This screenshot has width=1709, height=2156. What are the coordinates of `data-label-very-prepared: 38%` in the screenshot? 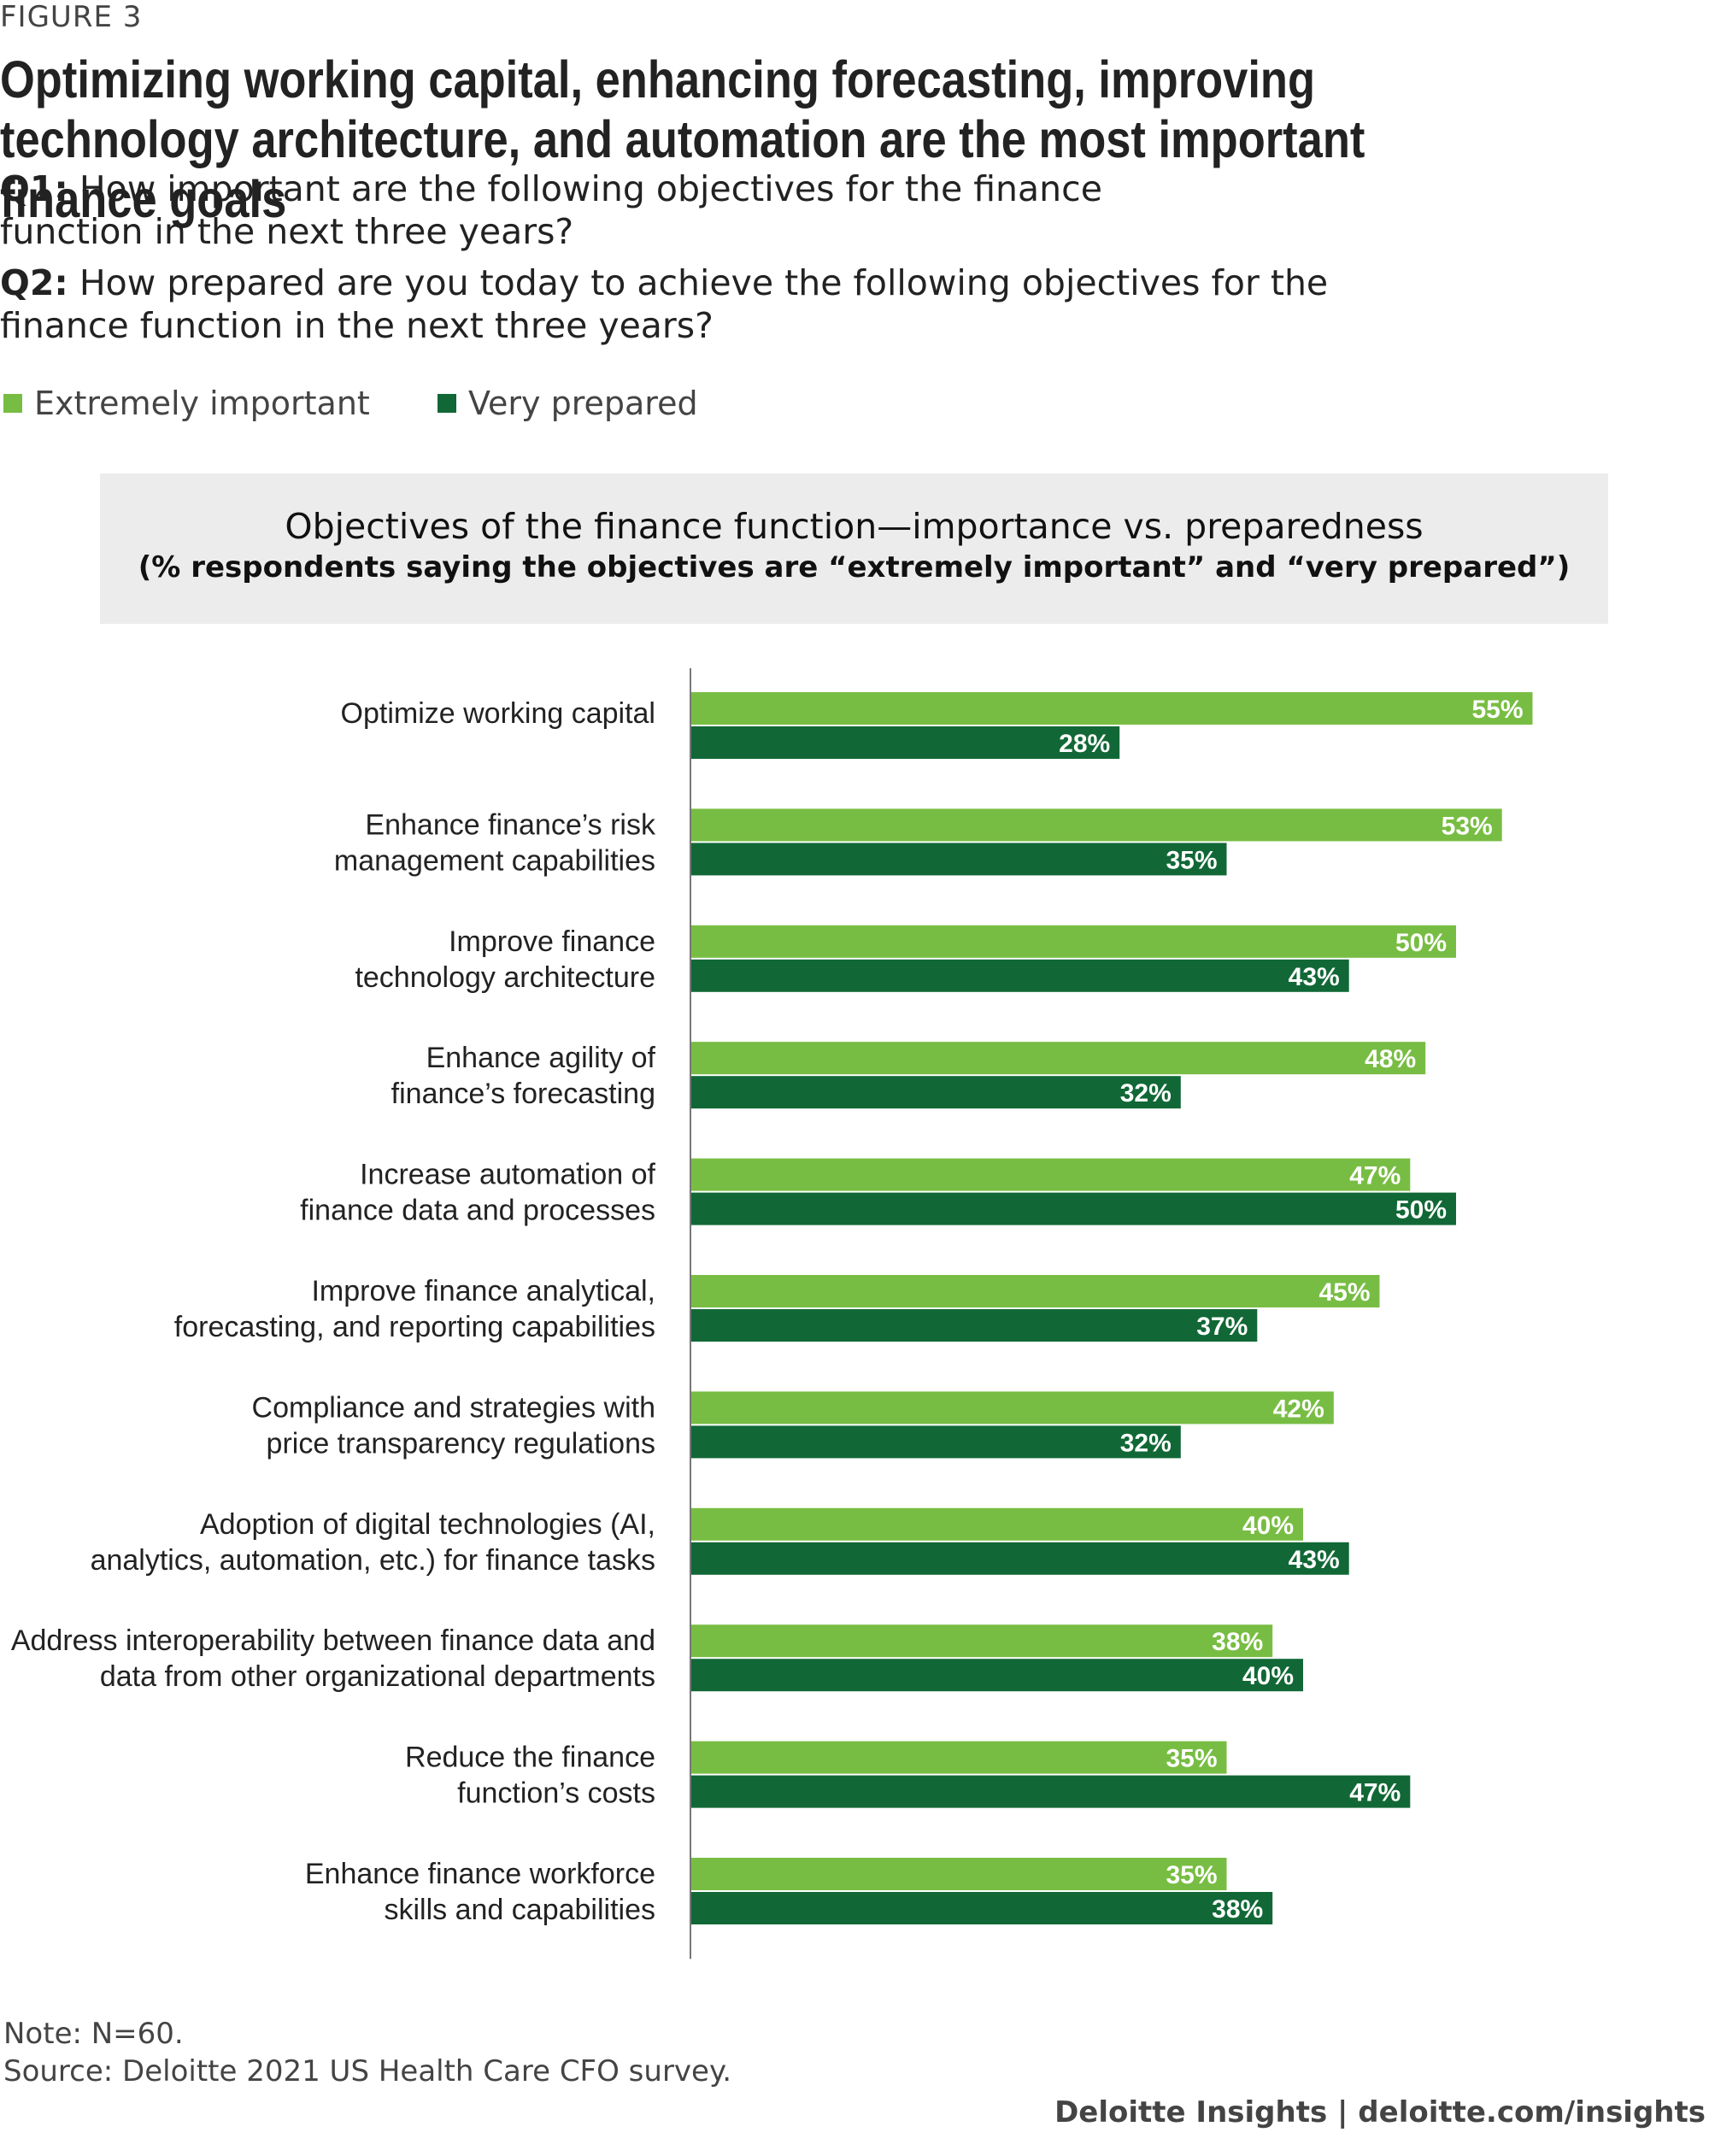 It's located at (1237, 1910).